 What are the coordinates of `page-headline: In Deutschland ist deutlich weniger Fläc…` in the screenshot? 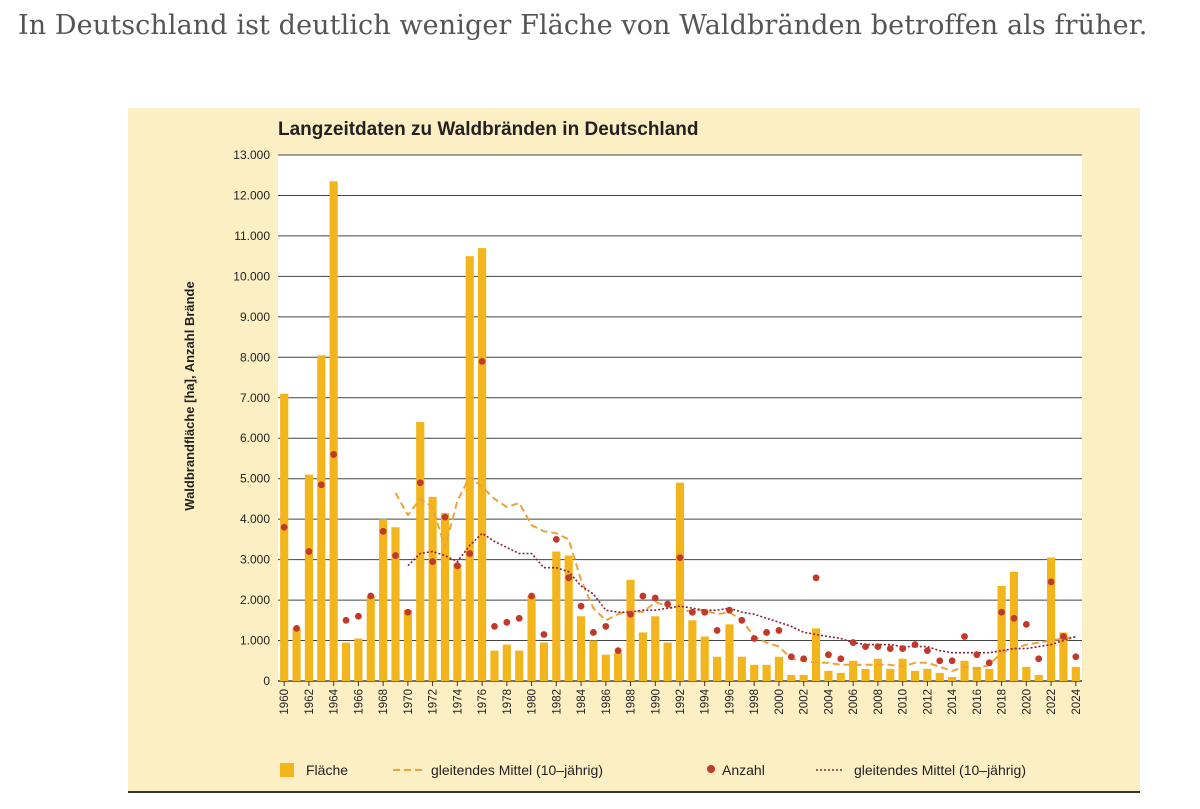 It's located at (583, 25).